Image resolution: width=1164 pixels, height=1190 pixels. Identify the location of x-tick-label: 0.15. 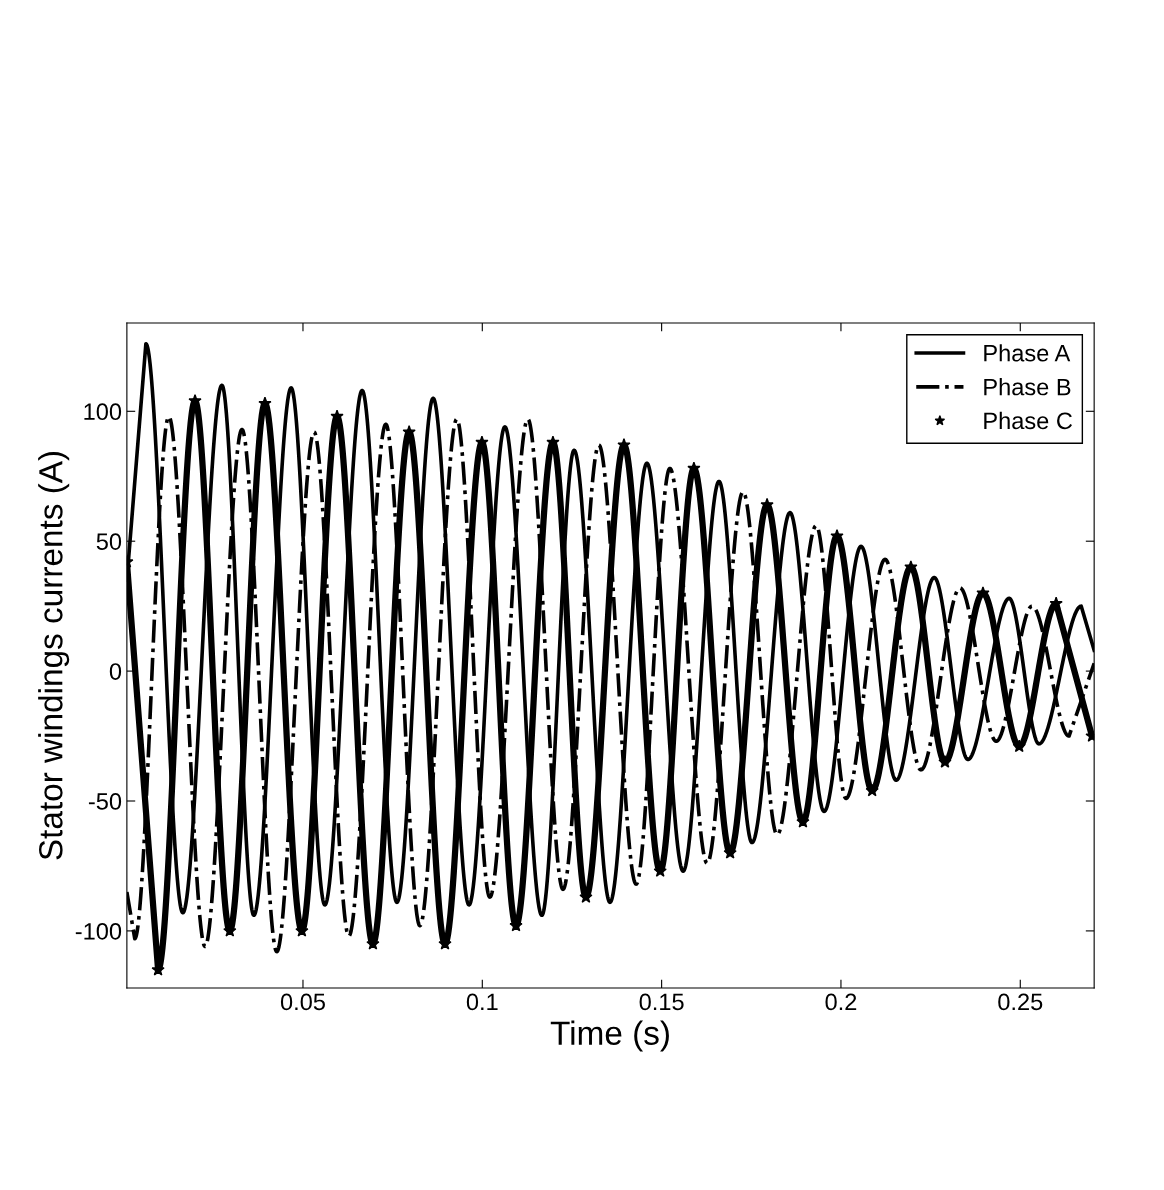
(661, 1002).